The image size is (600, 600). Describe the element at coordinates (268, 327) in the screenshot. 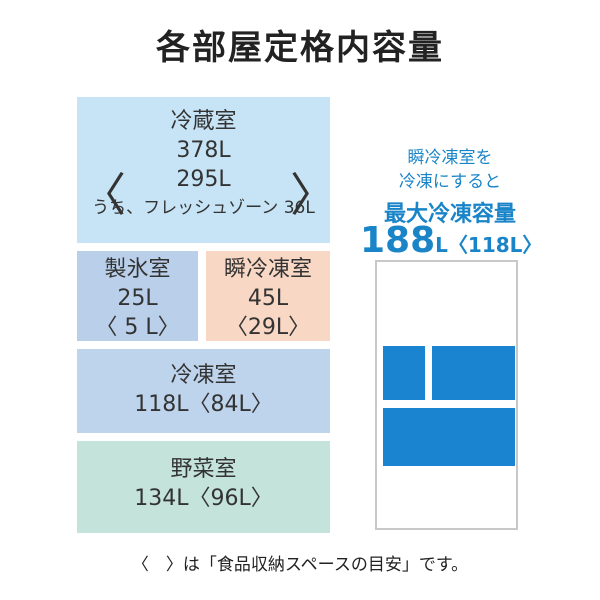

I see `instant-freeze-usable: 〈29L〉` at that location.